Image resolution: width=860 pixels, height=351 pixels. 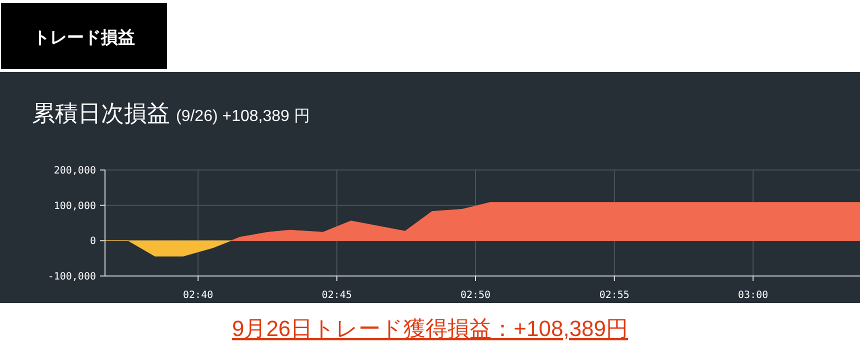 I want to click on y-tick-label: -100,000, so click(x=72, y=277).